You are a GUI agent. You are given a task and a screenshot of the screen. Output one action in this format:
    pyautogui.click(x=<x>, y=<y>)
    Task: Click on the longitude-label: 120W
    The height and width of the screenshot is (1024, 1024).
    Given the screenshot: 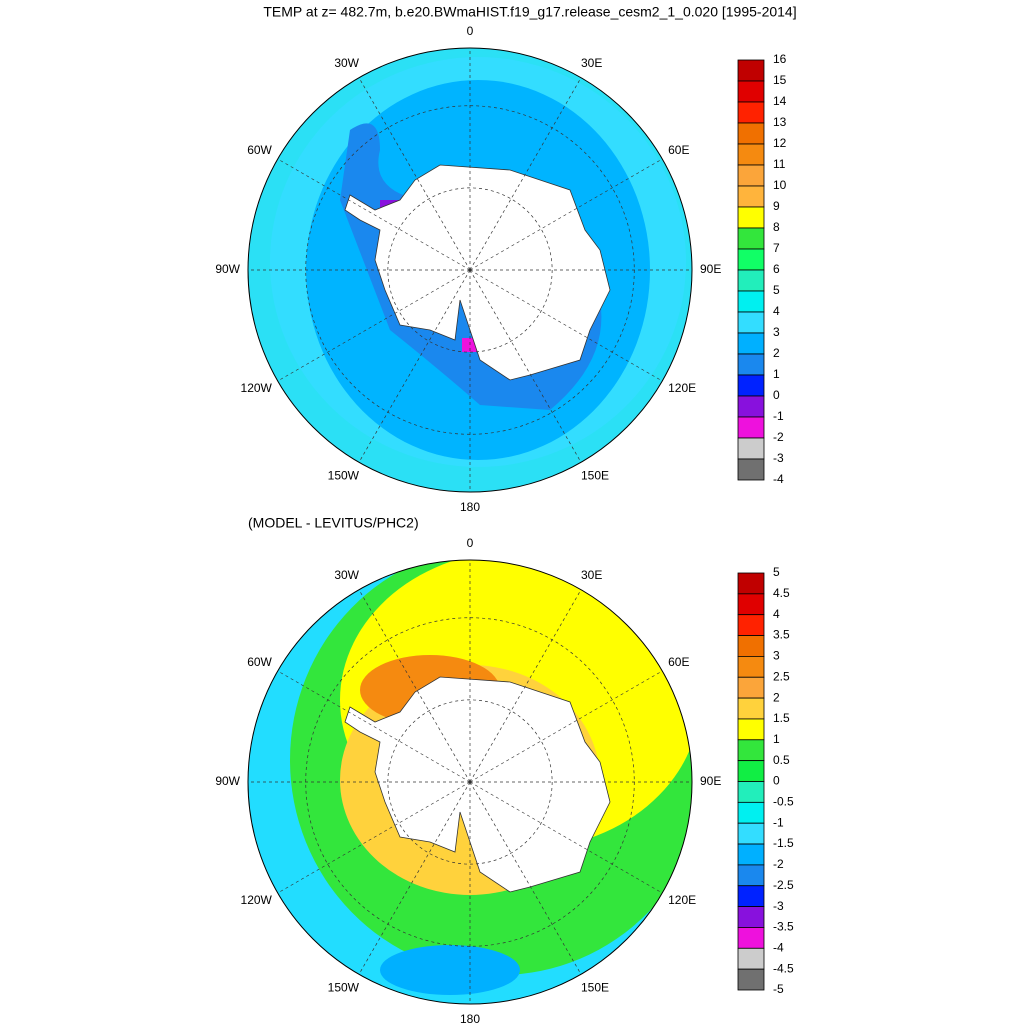 What is the action you would take?
    pyautogui.click(x=257, y=388)
    